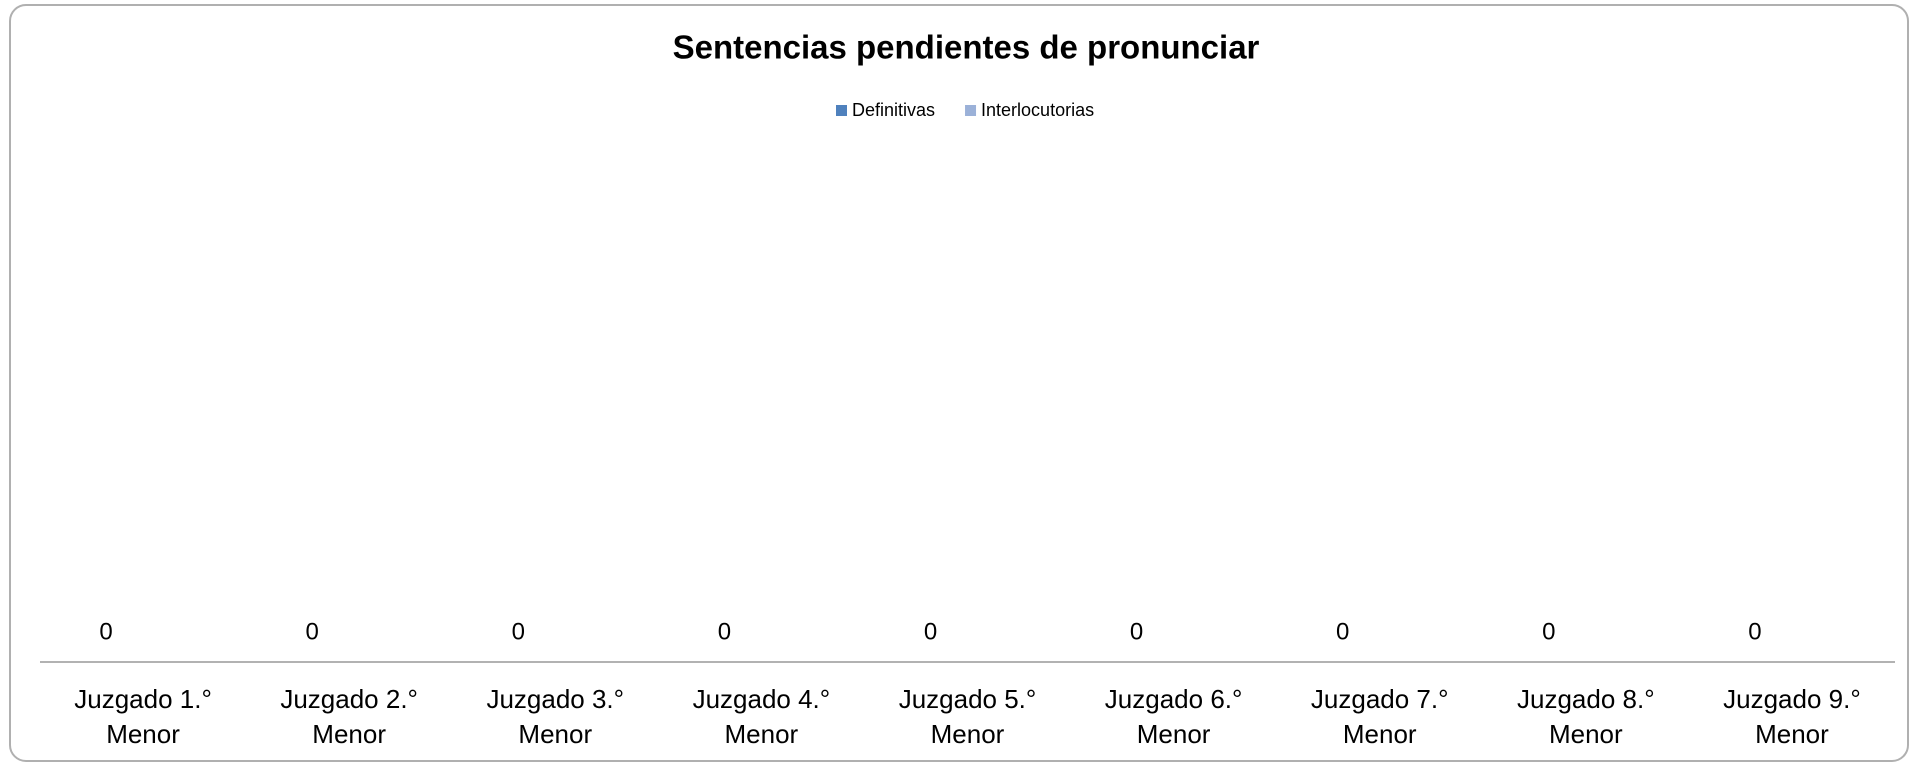  Describe the element at coordinates (967, 716) in the screenshot. I see `x-tick-label: Juzgado 5.° Menor` at that location.